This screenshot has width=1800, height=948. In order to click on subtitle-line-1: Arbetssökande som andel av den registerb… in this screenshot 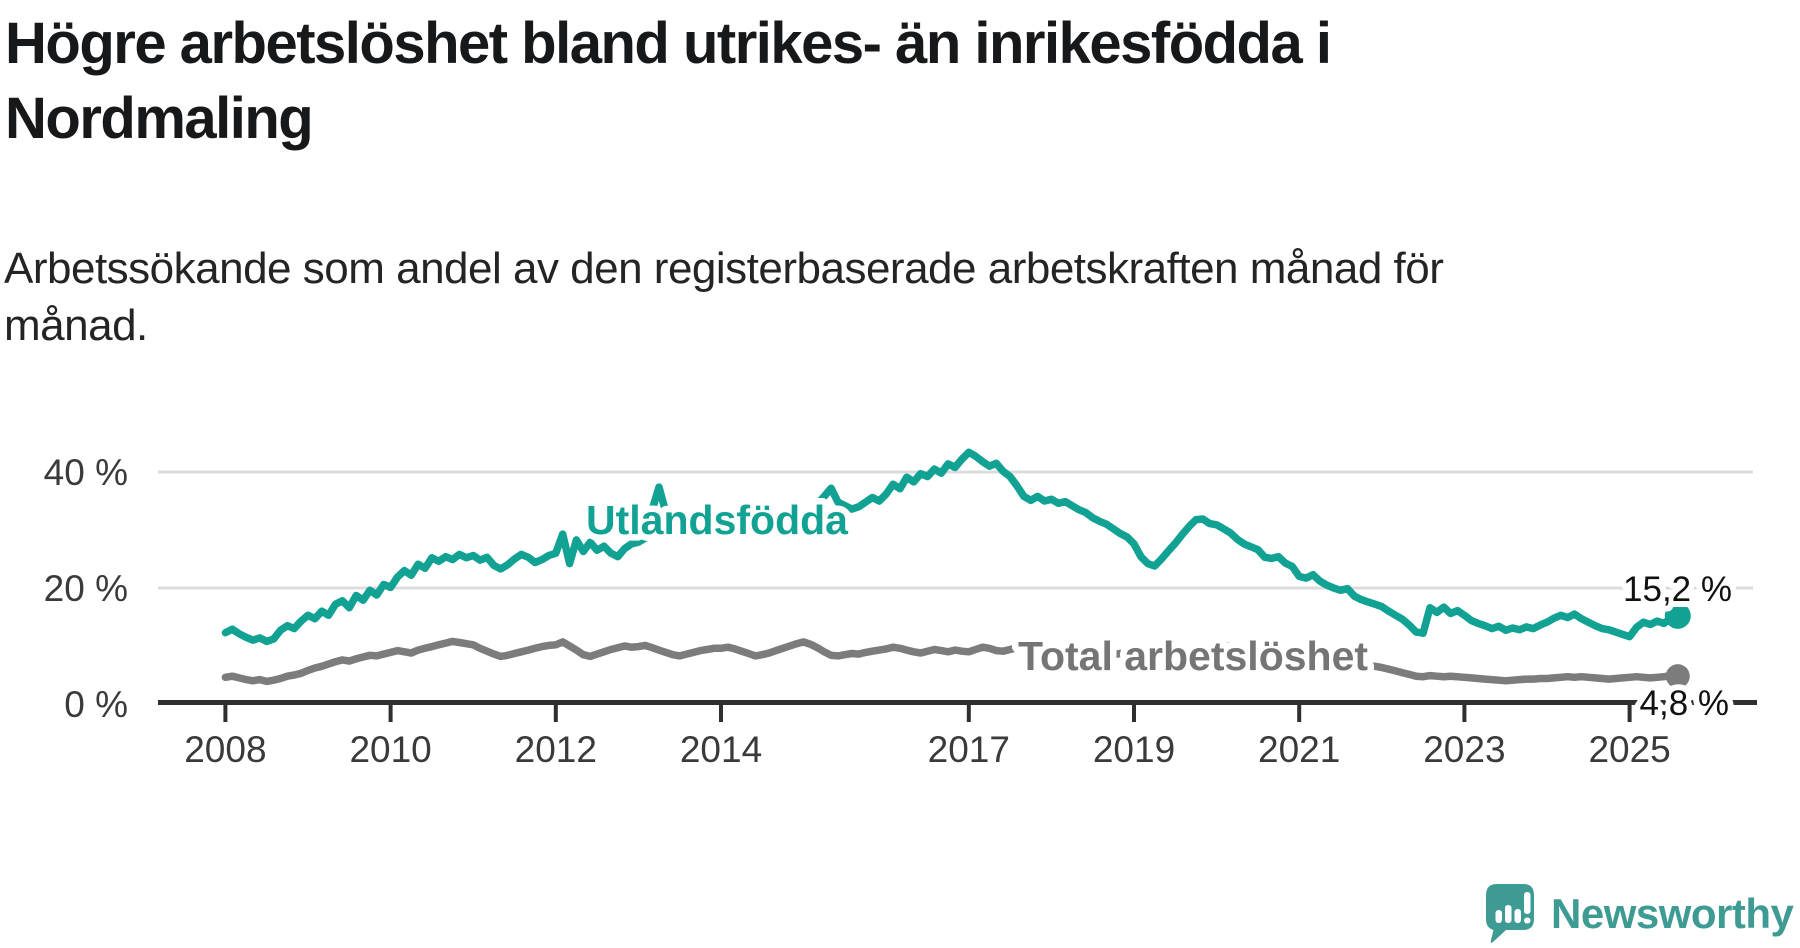, I will do `click(724, 268)`.